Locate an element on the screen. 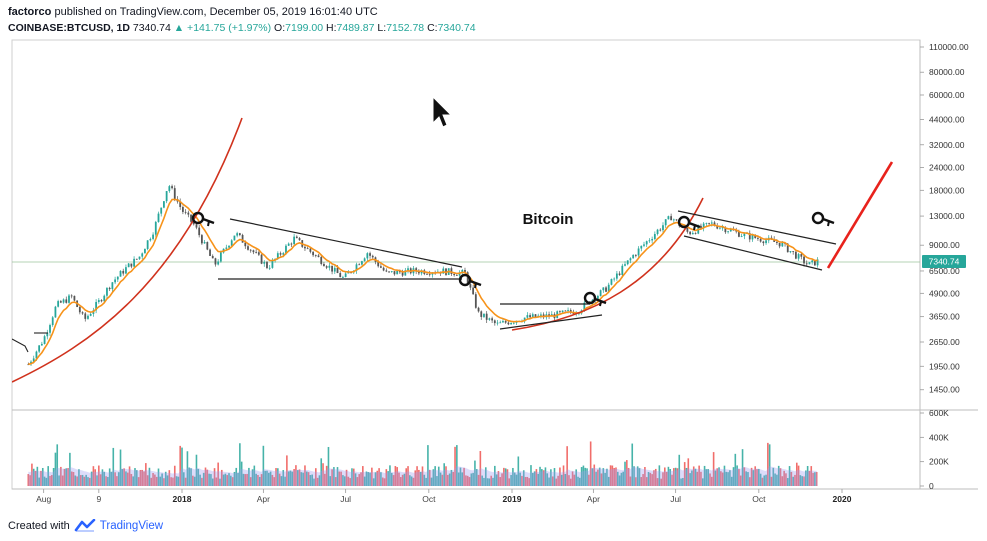 The width and height of the screenshot is (987, 541). symbol-label: COINBASE:BTCUSD, 1D is located at coordinates (69, 28).